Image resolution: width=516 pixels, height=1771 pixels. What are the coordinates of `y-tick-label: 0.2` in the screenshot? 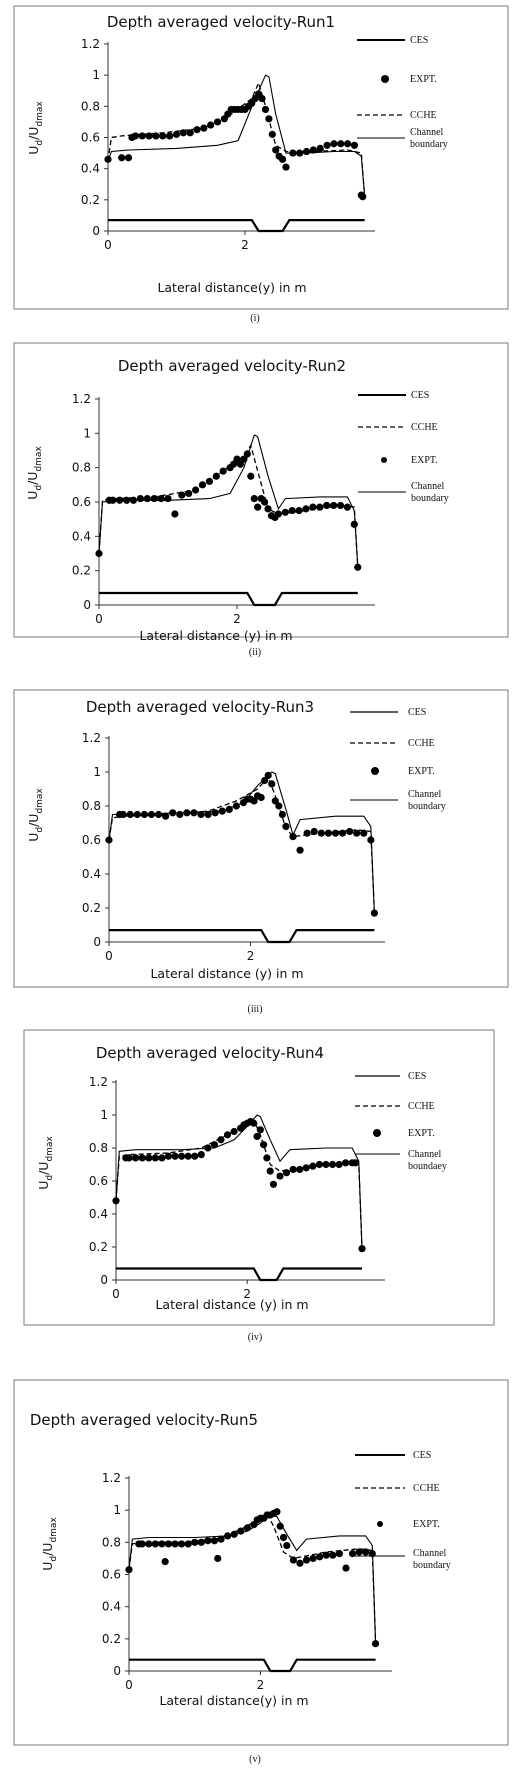 It's located at (81, 571).